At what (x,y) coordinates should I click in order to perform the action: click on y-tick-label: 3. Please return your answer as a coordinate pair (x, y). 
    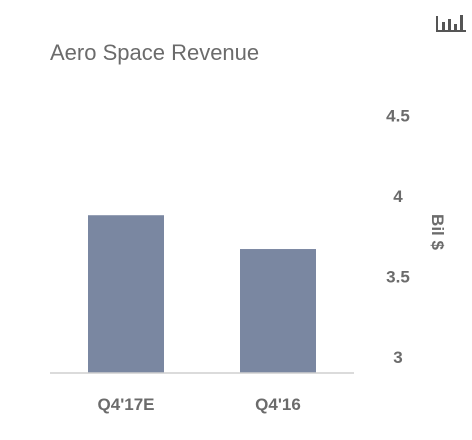
    Looking at the image, I should click on (397, 357).